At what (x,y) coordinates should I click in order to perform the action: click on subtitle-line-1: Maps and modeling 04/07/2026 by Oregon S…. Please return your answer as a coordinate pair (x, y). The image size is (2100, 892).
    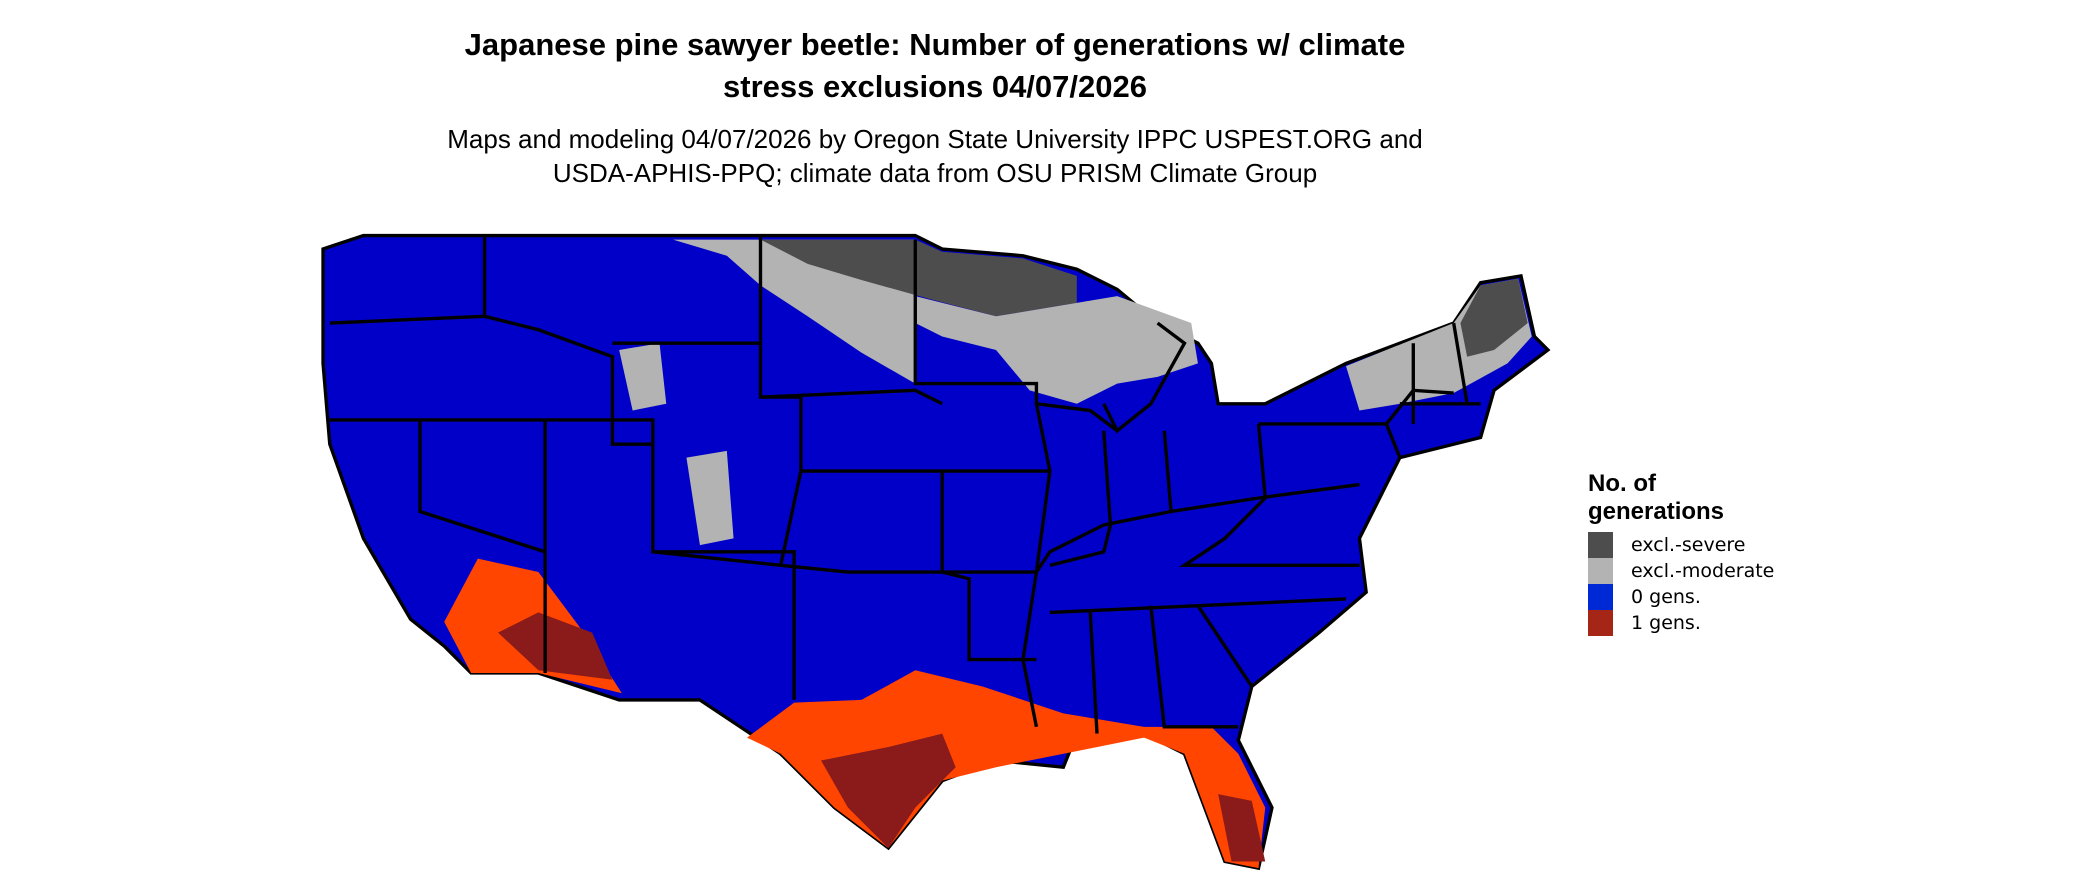
    Looking at the image, I should click on (935, 139).